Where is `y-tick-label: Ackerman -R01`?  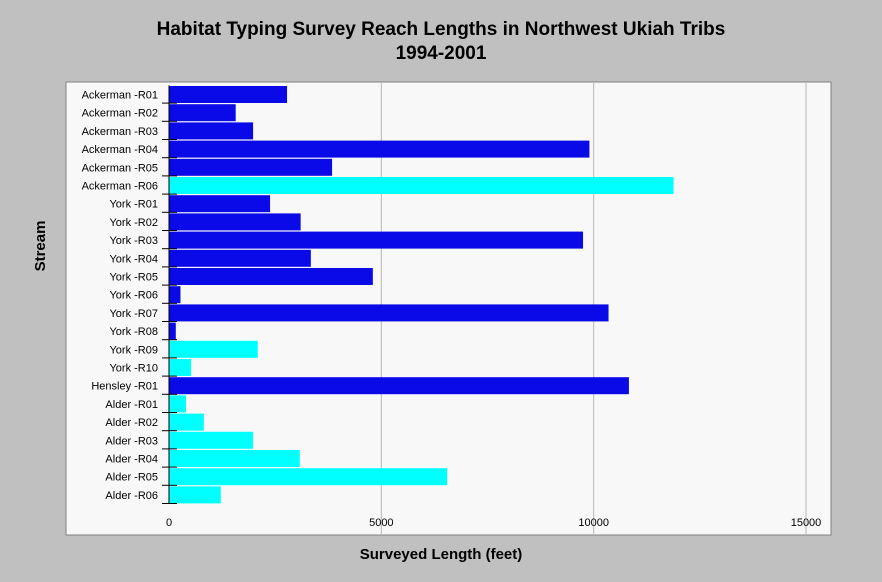 y-tick-label: Ackerman -R01 is located at coordinates (120, 96).